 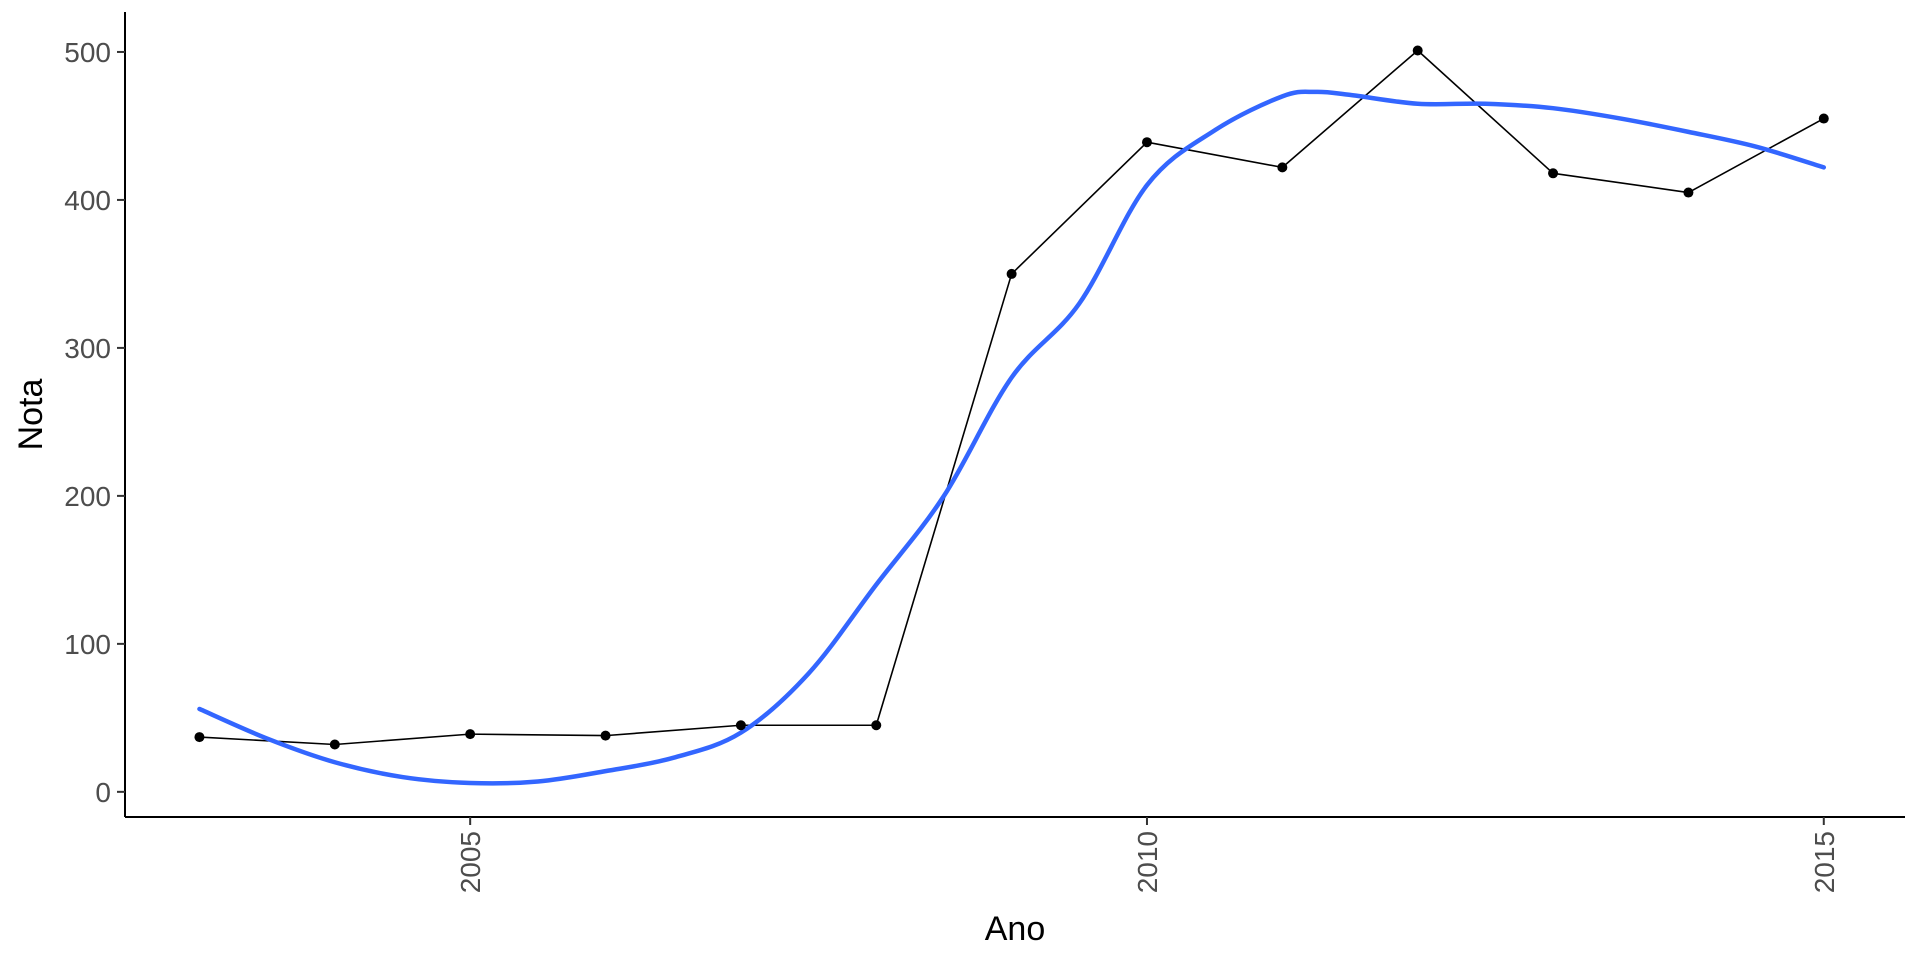 I want to click on x-tick-label: 2010, so click(x=1147, y=862).